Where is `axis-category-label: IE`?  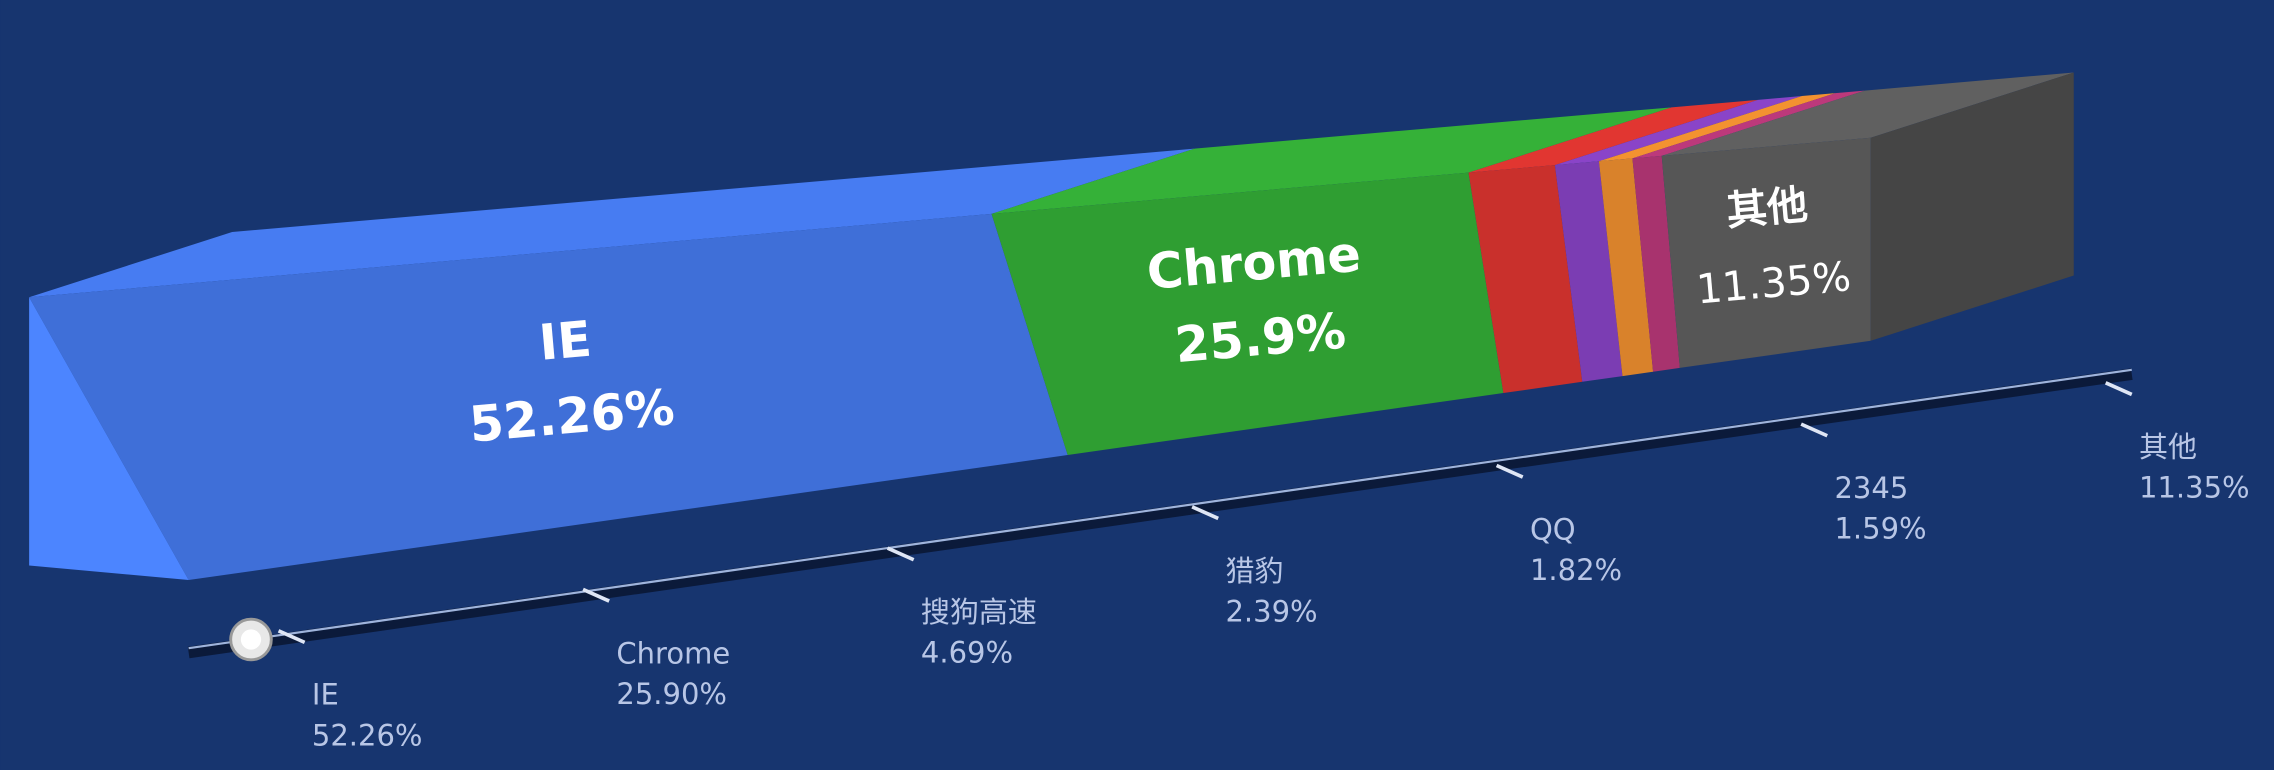
axis-category-label: IE is located at coordinates (325, 695).